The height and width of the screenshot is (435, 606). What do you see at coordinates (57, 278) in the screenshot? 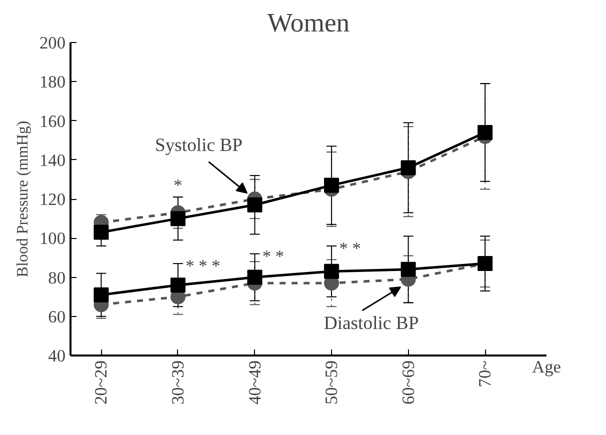
I see `y-tick-label: 80` at bounding box center [57, 278].